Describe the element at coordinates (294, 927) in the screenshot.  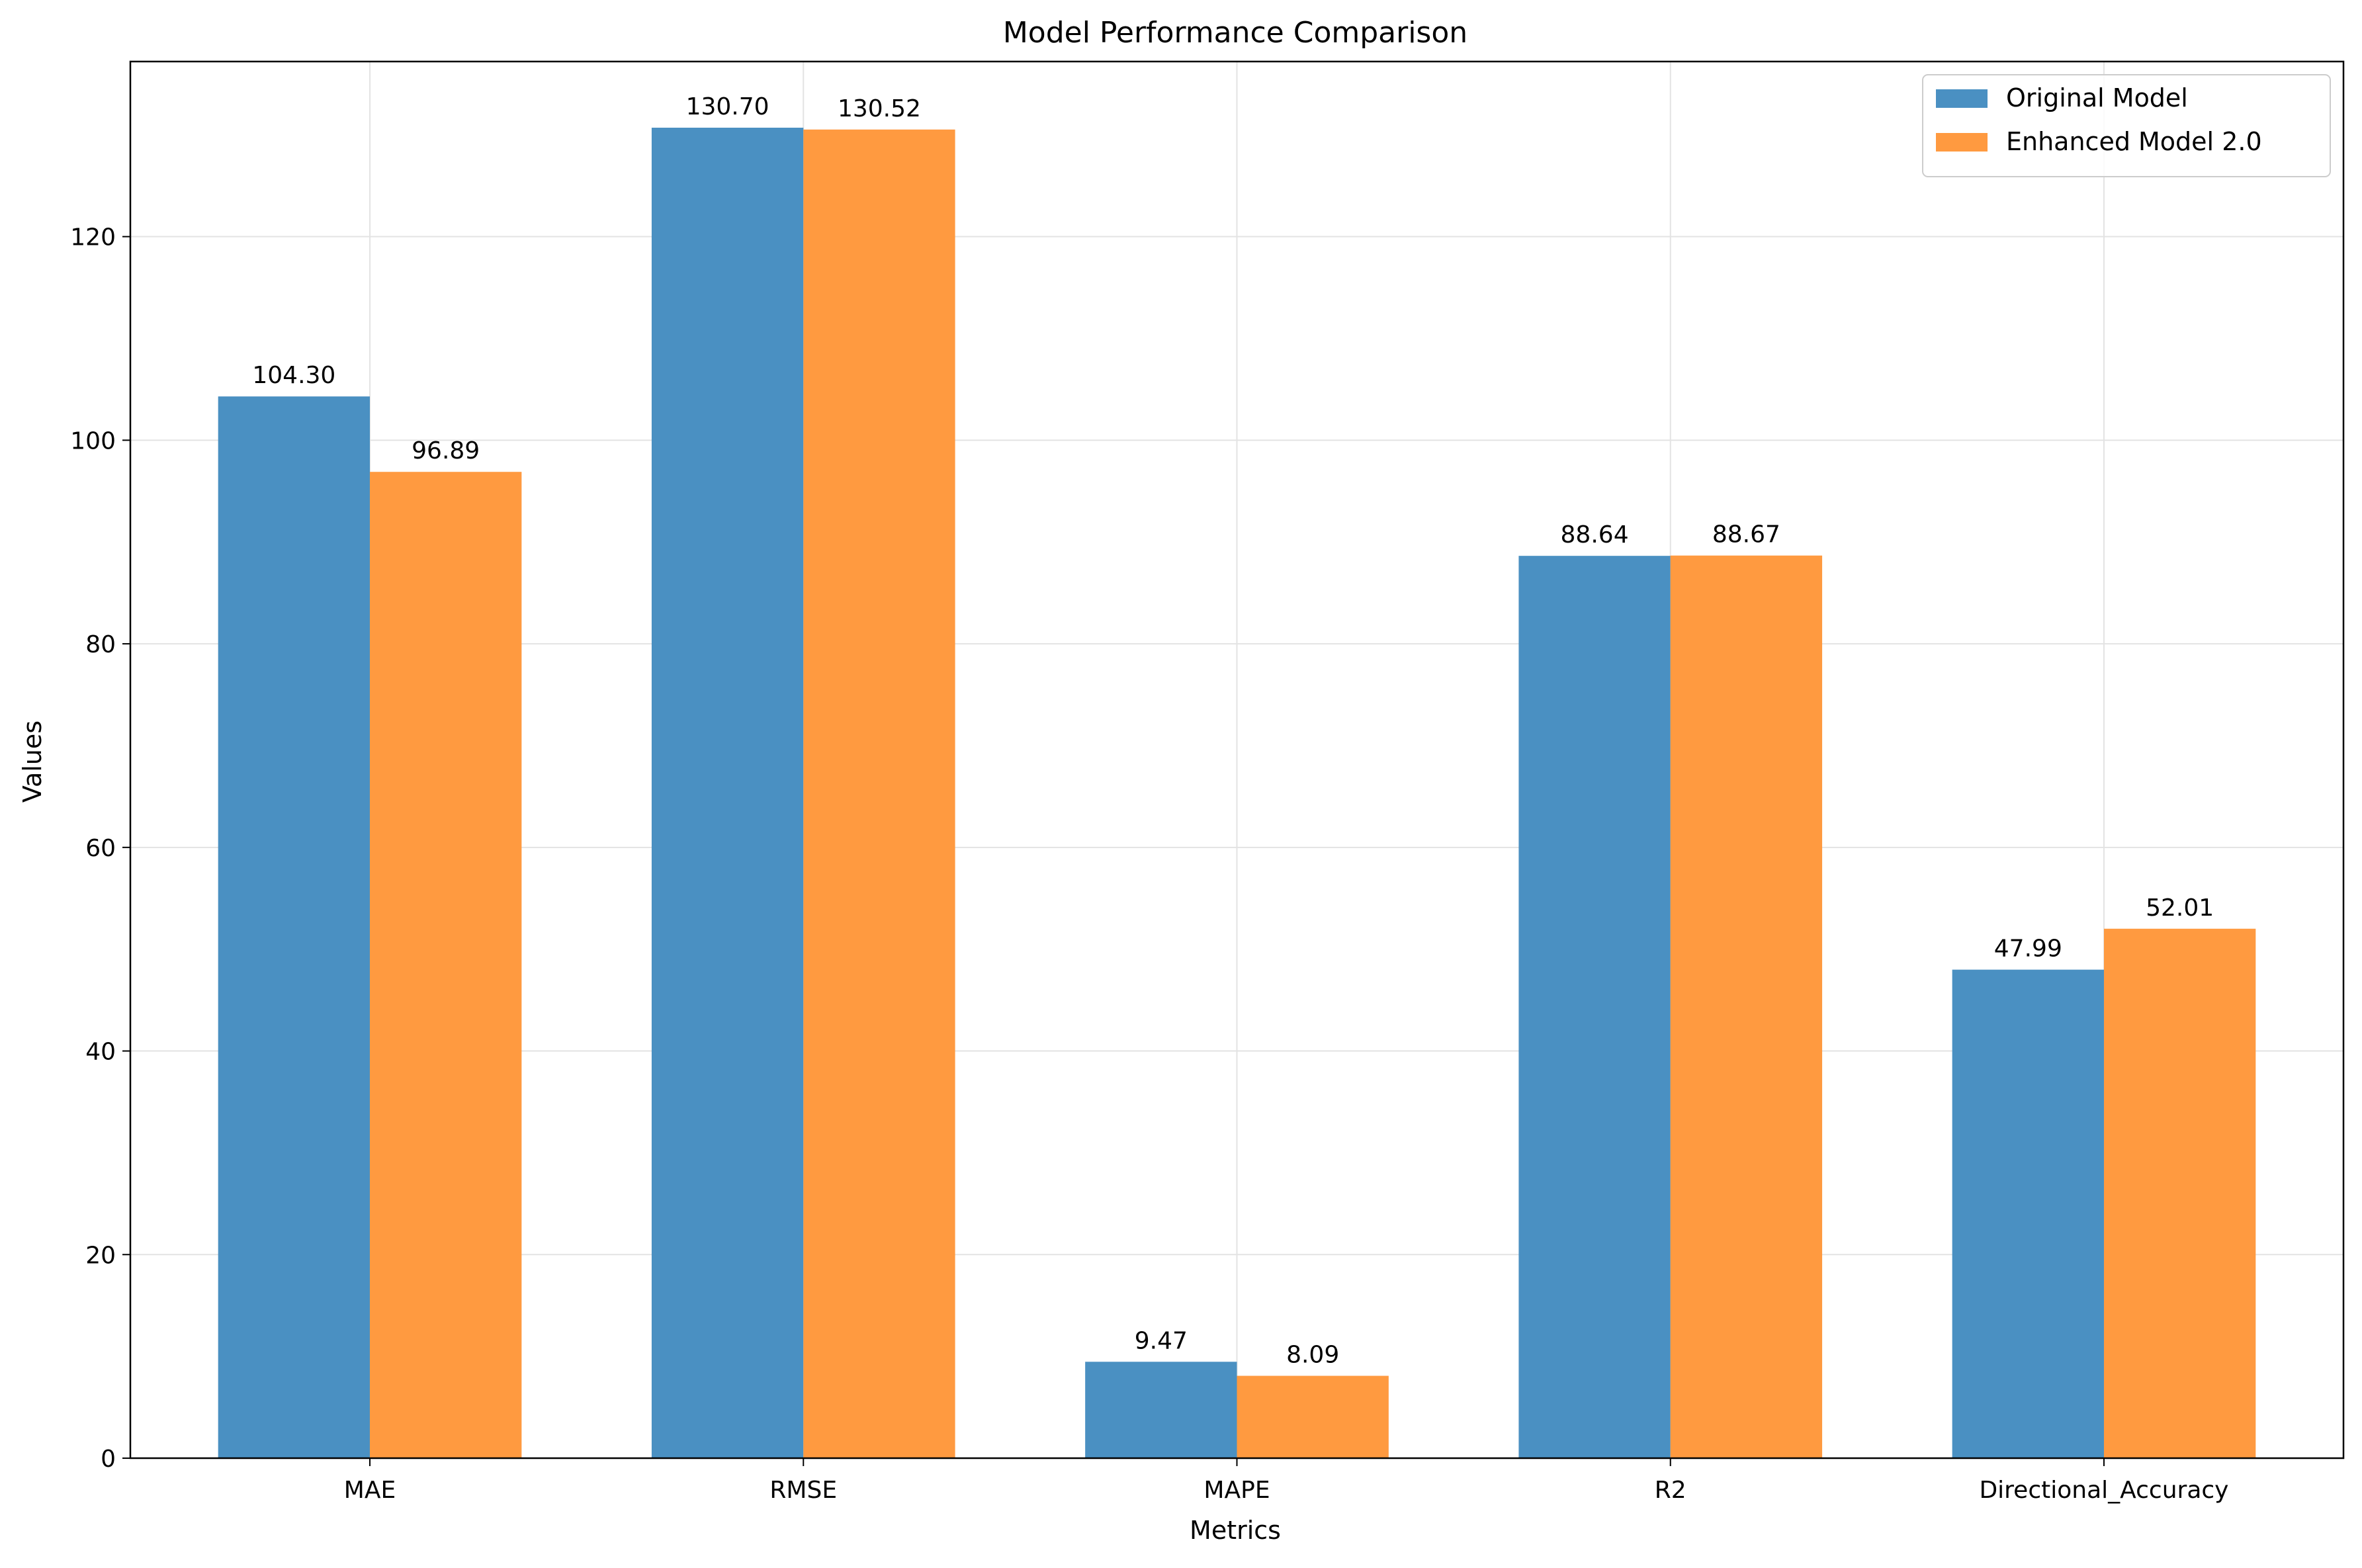
I see `bar-original-mae` at that location.